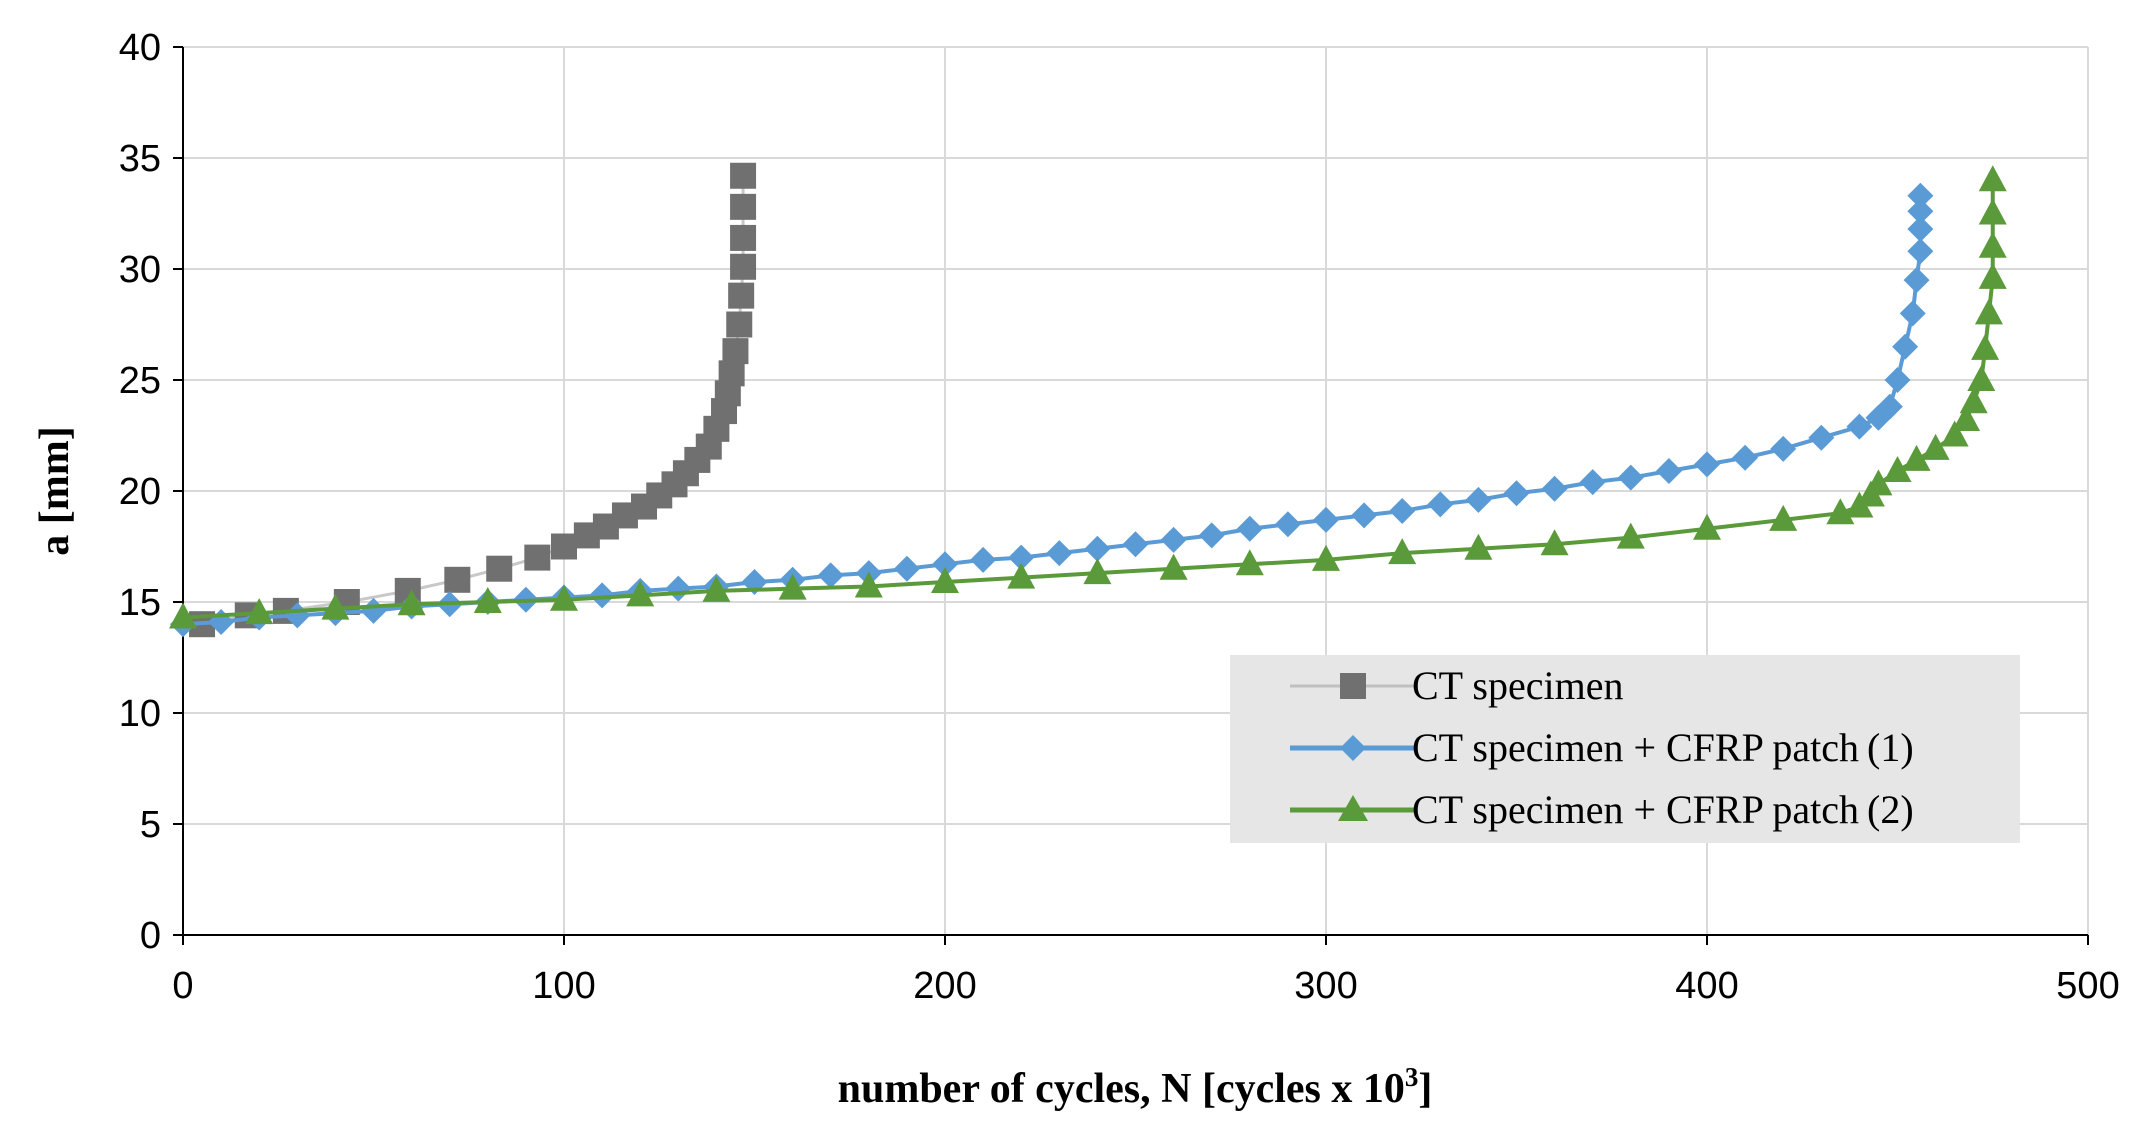  Describe the element at coordinates (1121, 1089) in the screenshot. I see `x-axis-title-main: number of cycles, N [cycles x 10` at that location.